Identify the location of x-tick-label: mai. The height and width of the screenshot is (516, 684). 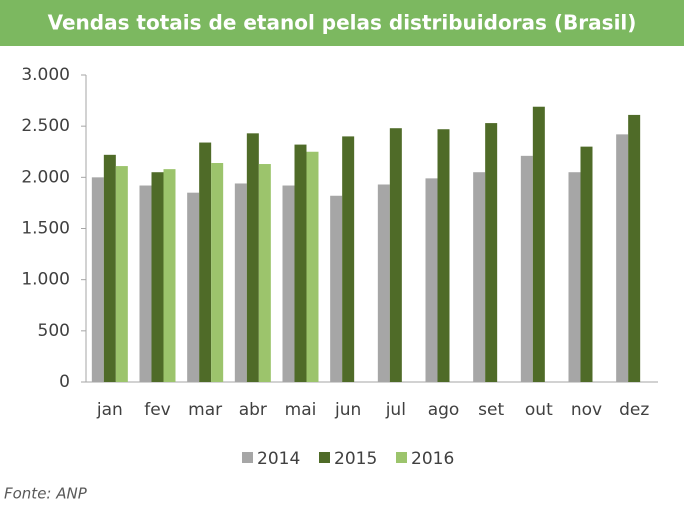
(301, 410).